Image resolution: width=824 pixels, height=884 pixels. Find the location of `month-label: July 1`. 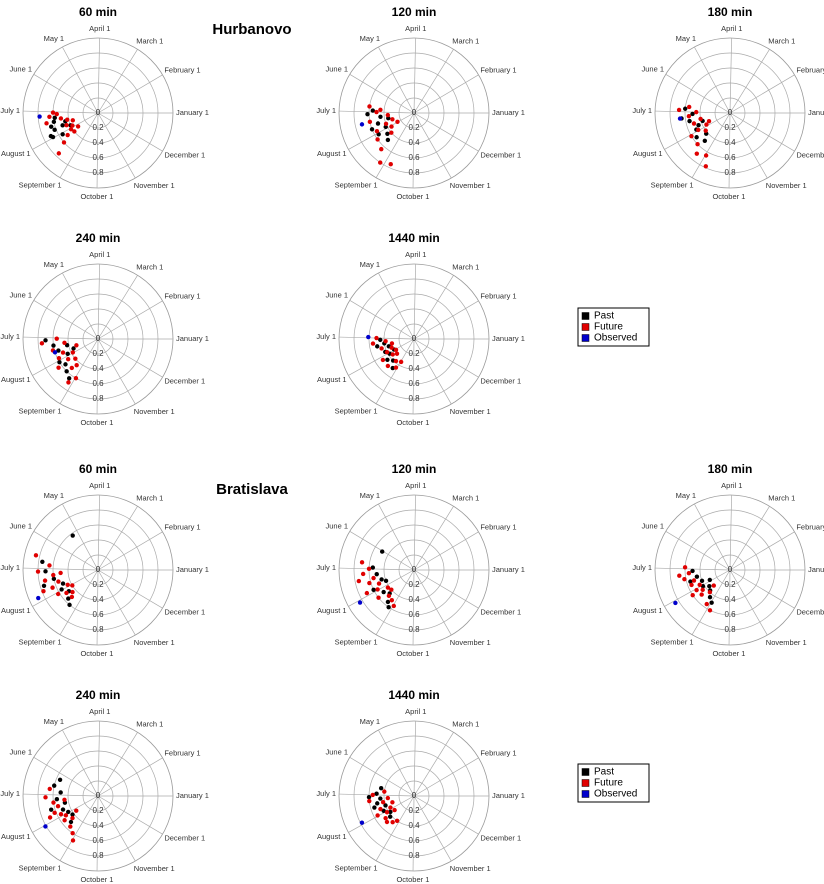

month-label: July 1 is located at coordinates (326, 336).